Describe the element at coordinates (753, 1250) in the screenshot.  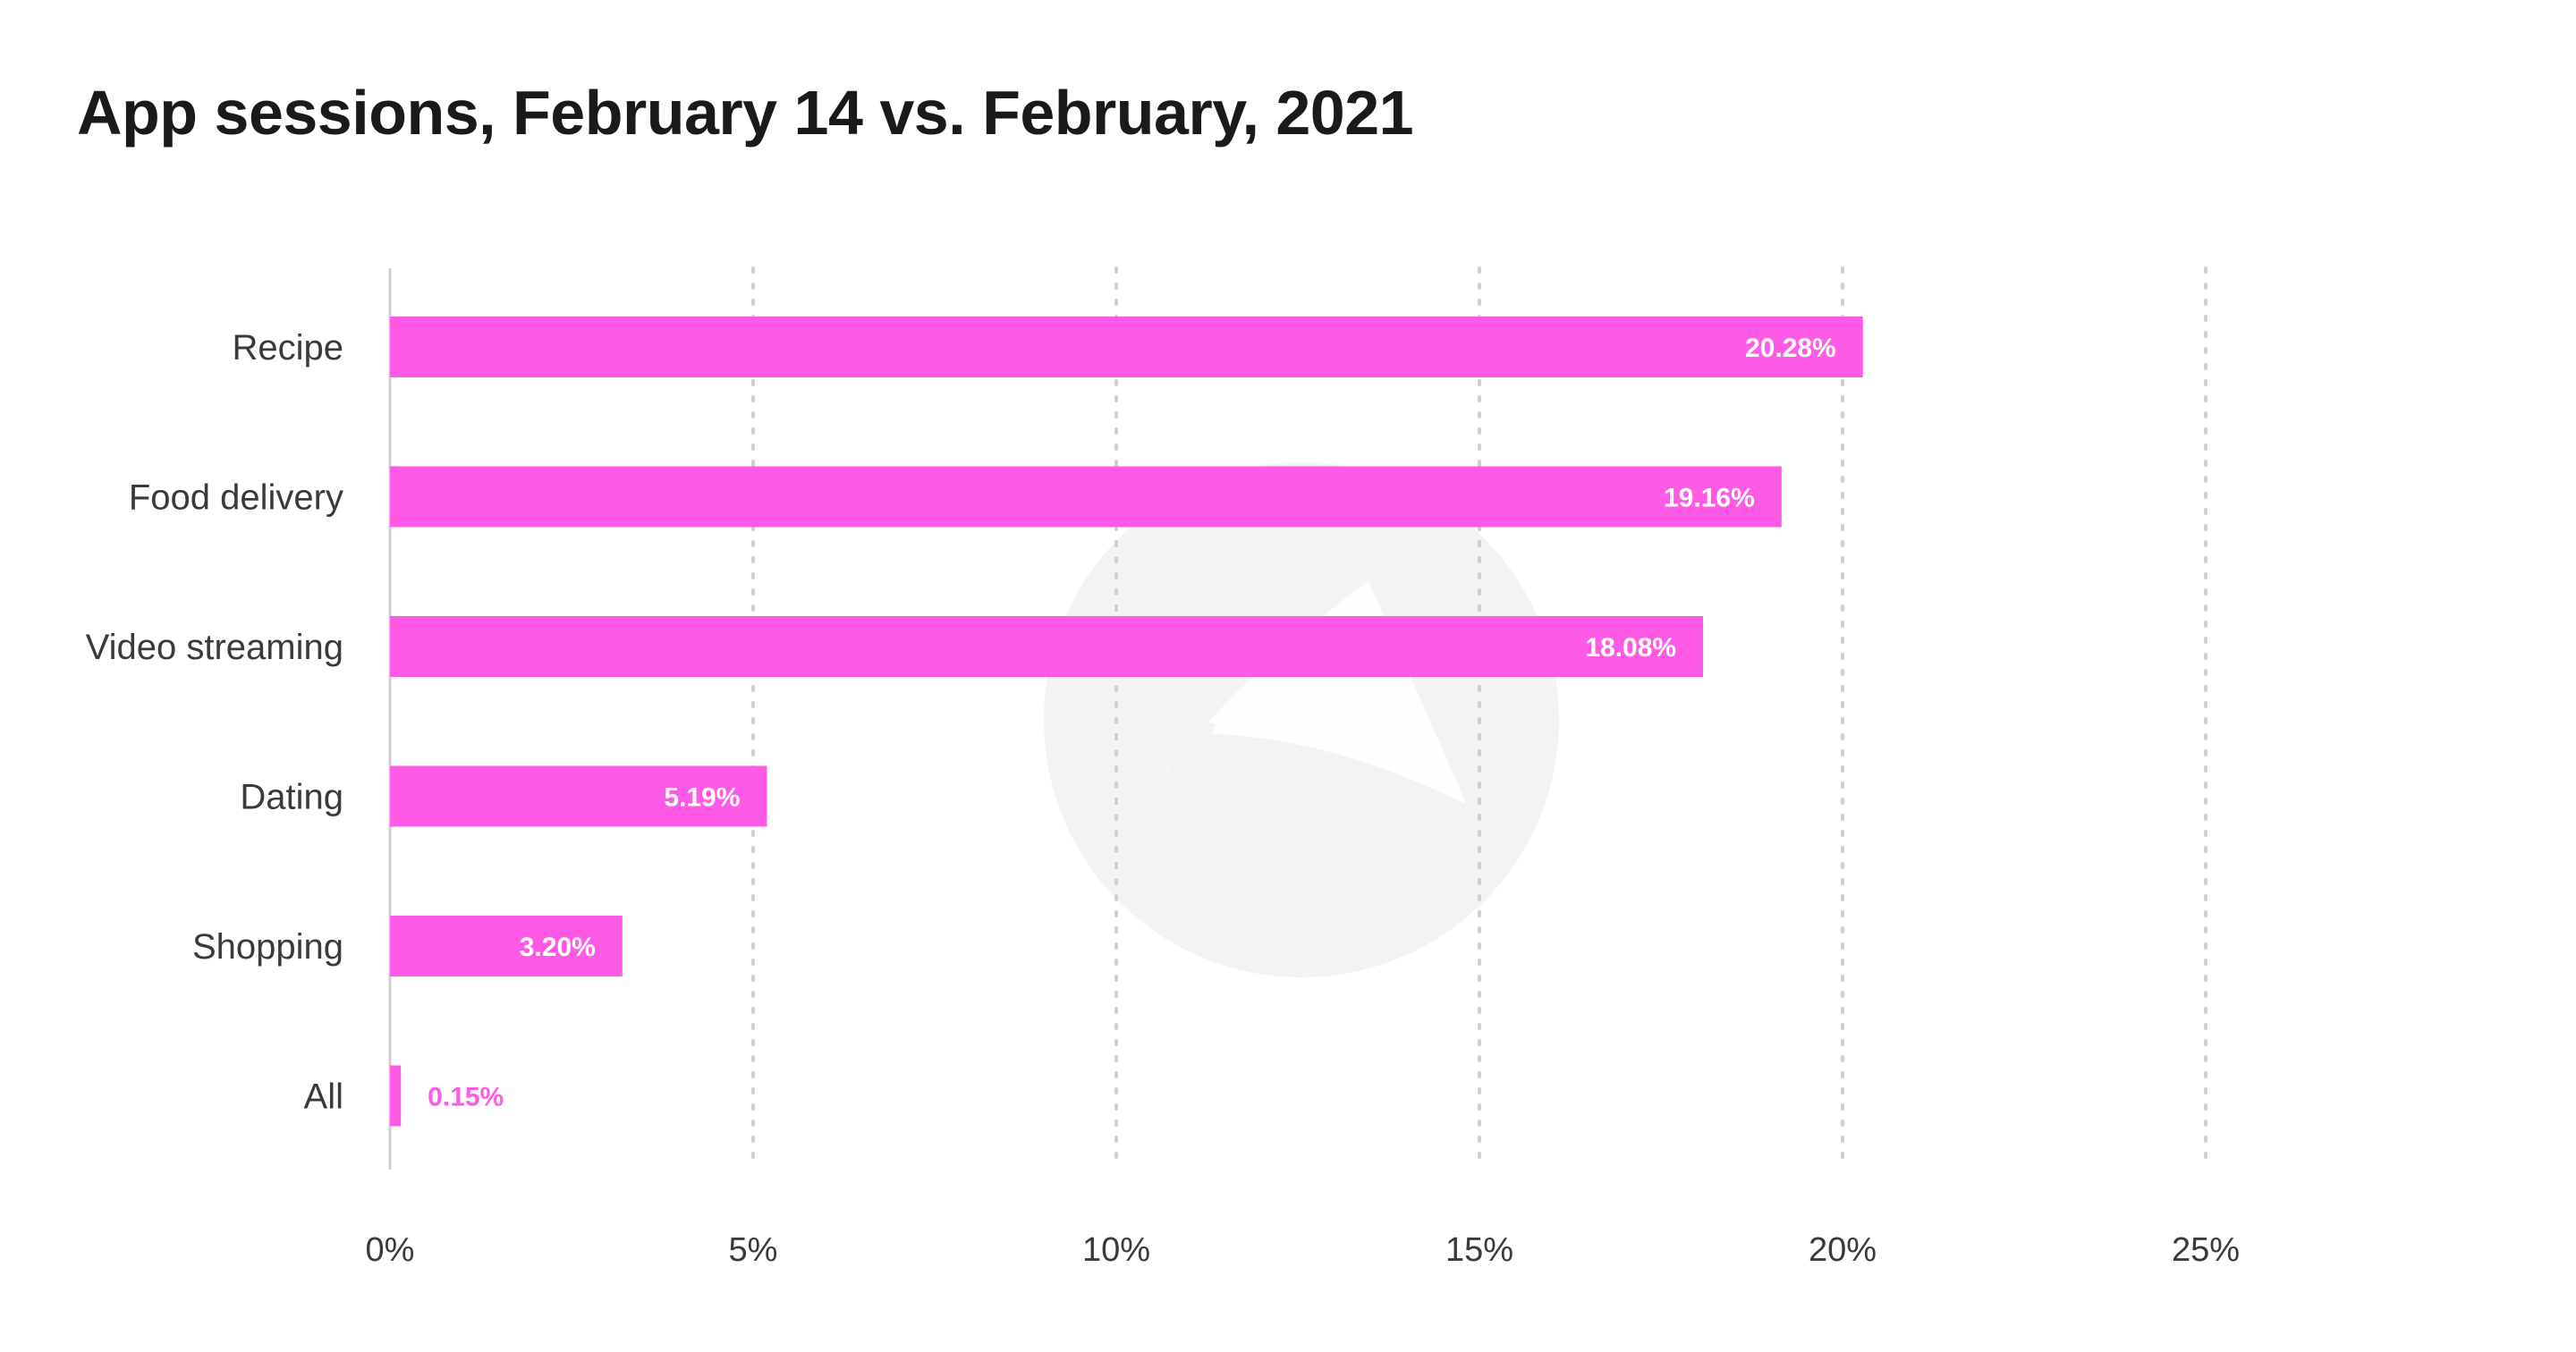
I see `x-tick-label: 5%` at that location.